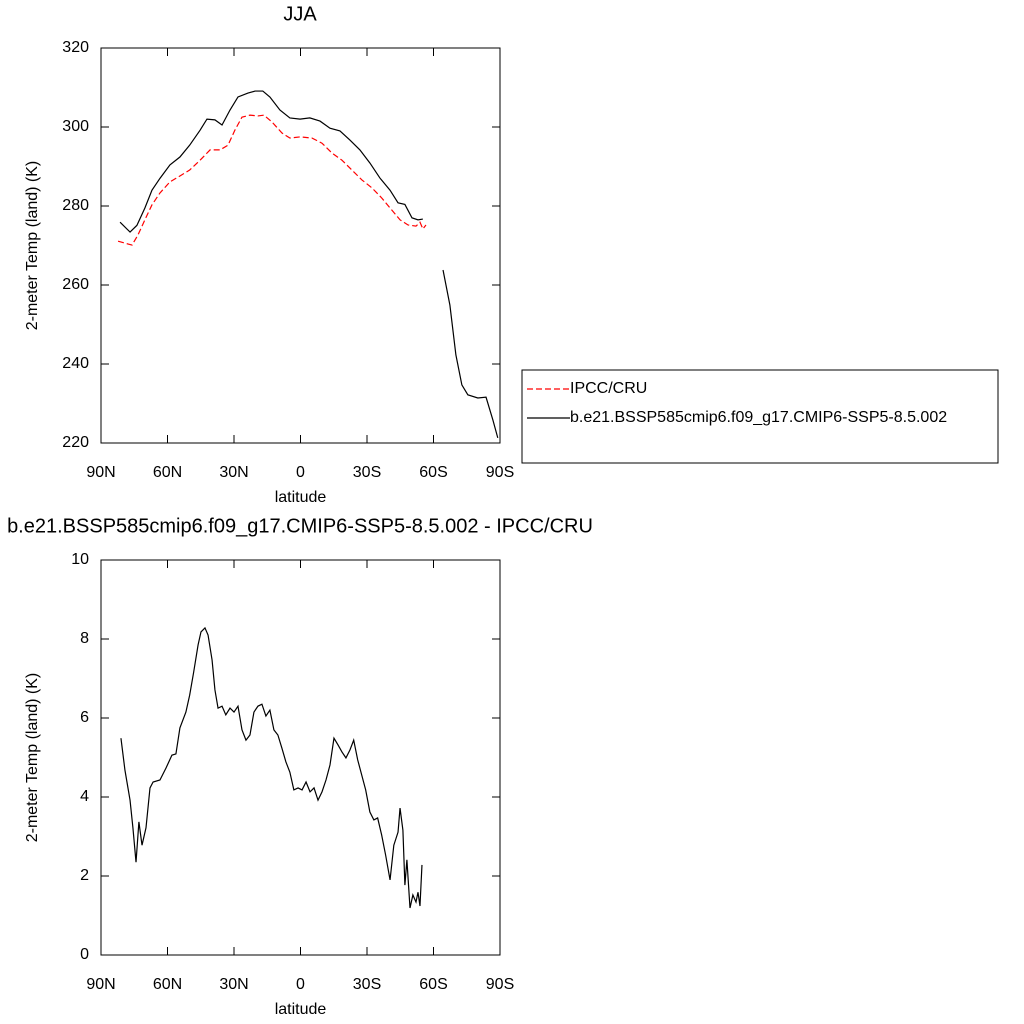  I want to click on y-tick-label: 8, so click(84, 638).